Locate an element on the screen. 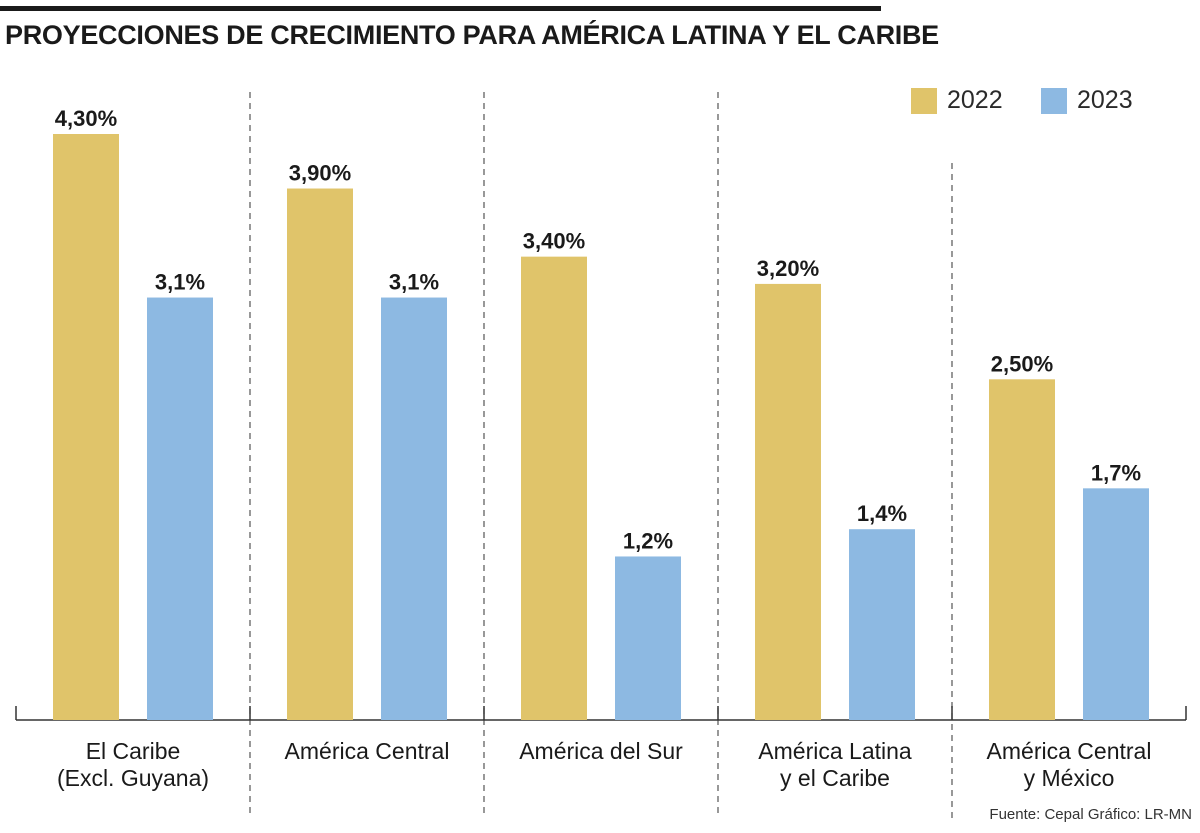 This screenshot has height=833, width=1200. bar-value-label: 4,30% is located at coordinates (86, 118).